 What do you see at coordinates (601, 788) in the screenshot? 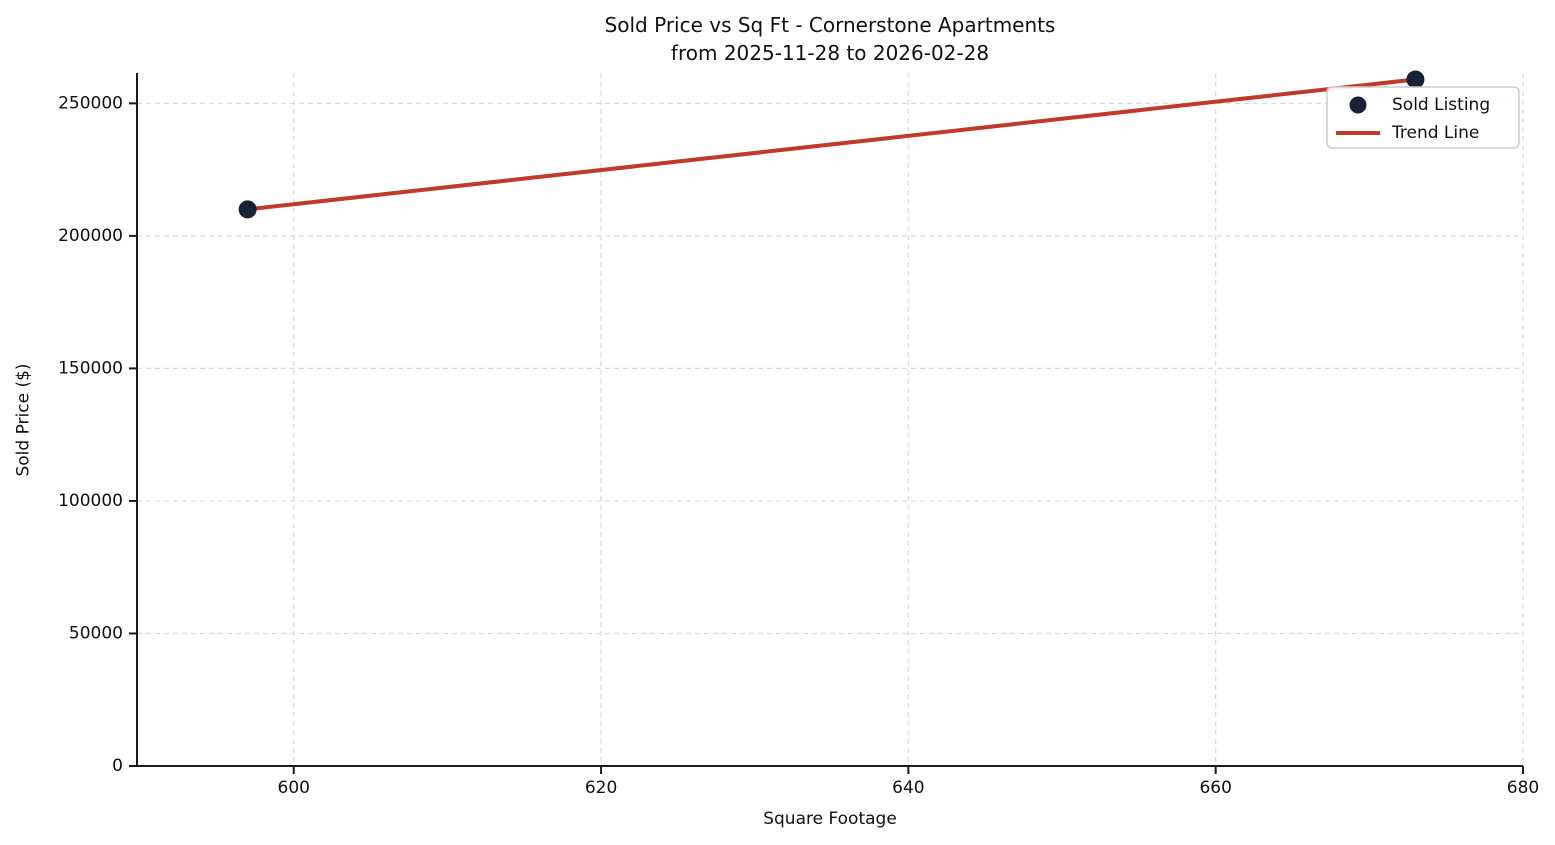
I see `x-tick-label: 620` at bounding box center [601, 788].